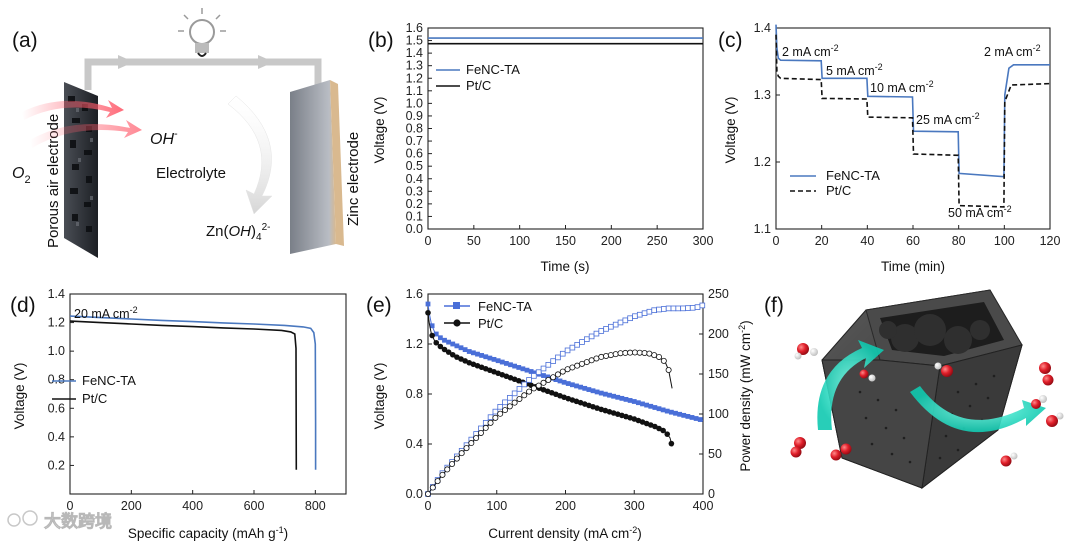 This screenshot has width=1080, height=544. Describe the element at coordinates (266, 62) in the screenshot. I see `current-arrow-right` at that location.